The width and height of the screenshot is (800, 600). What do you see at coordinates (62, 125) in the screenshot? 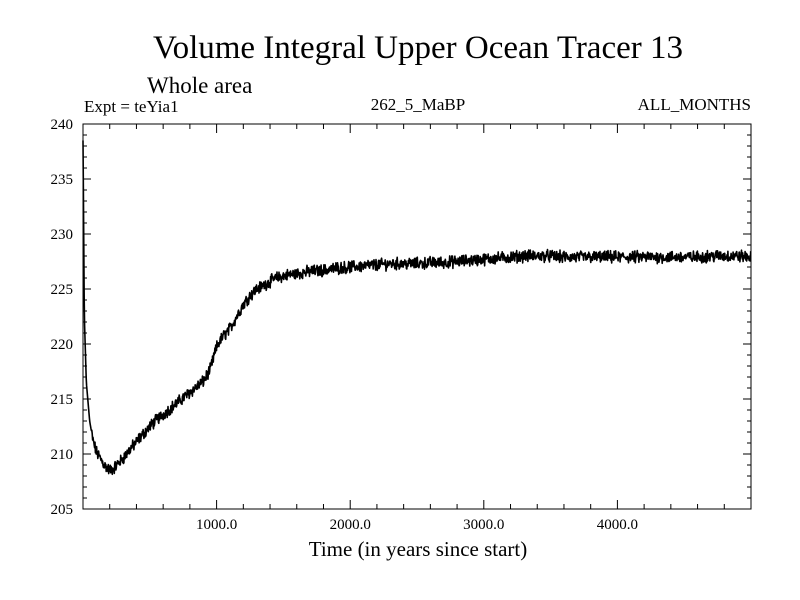
I see `y-tick-label: 240` at bounding box center [62, 125].